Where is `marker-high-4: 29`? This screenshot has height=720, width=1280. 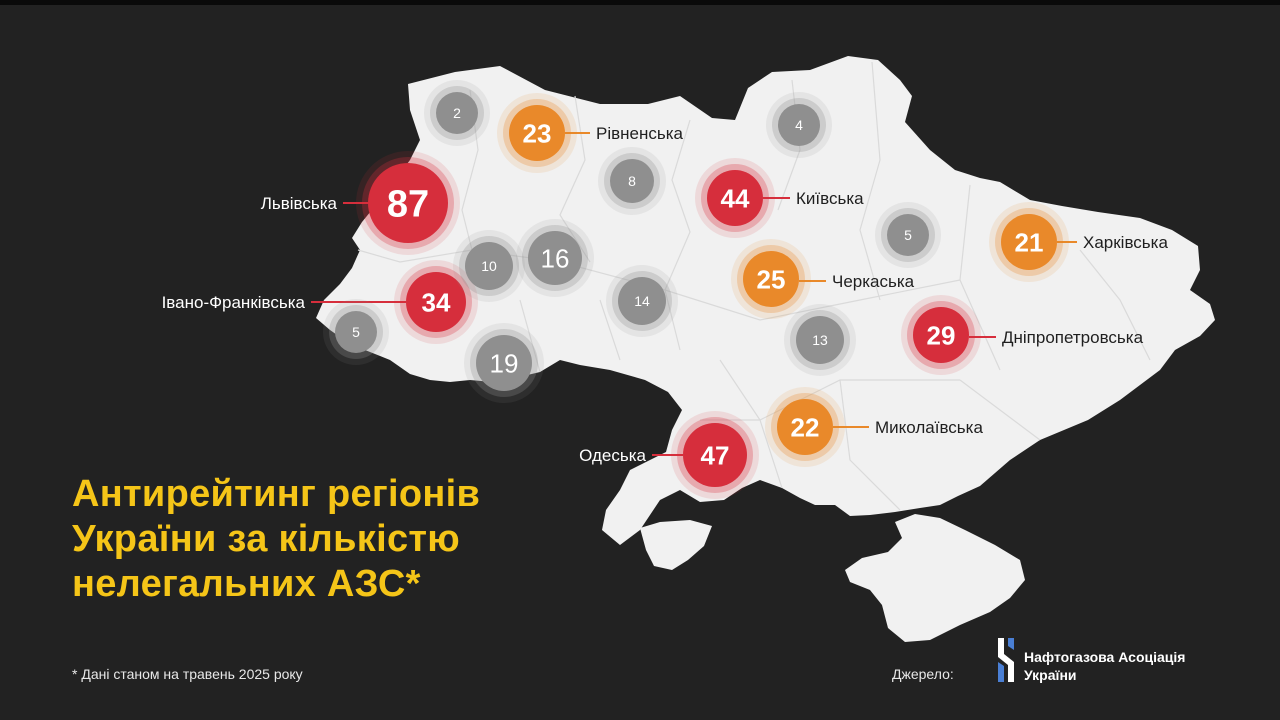
marker-high-4: 29 is located at coordinates (941, 335).